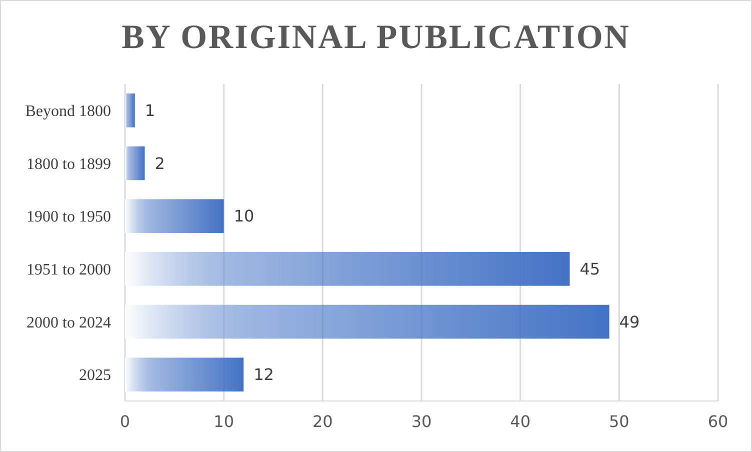 This screenshot has height=452, width=752. I want to click on x-tick-label: 60, so click(718, 421).